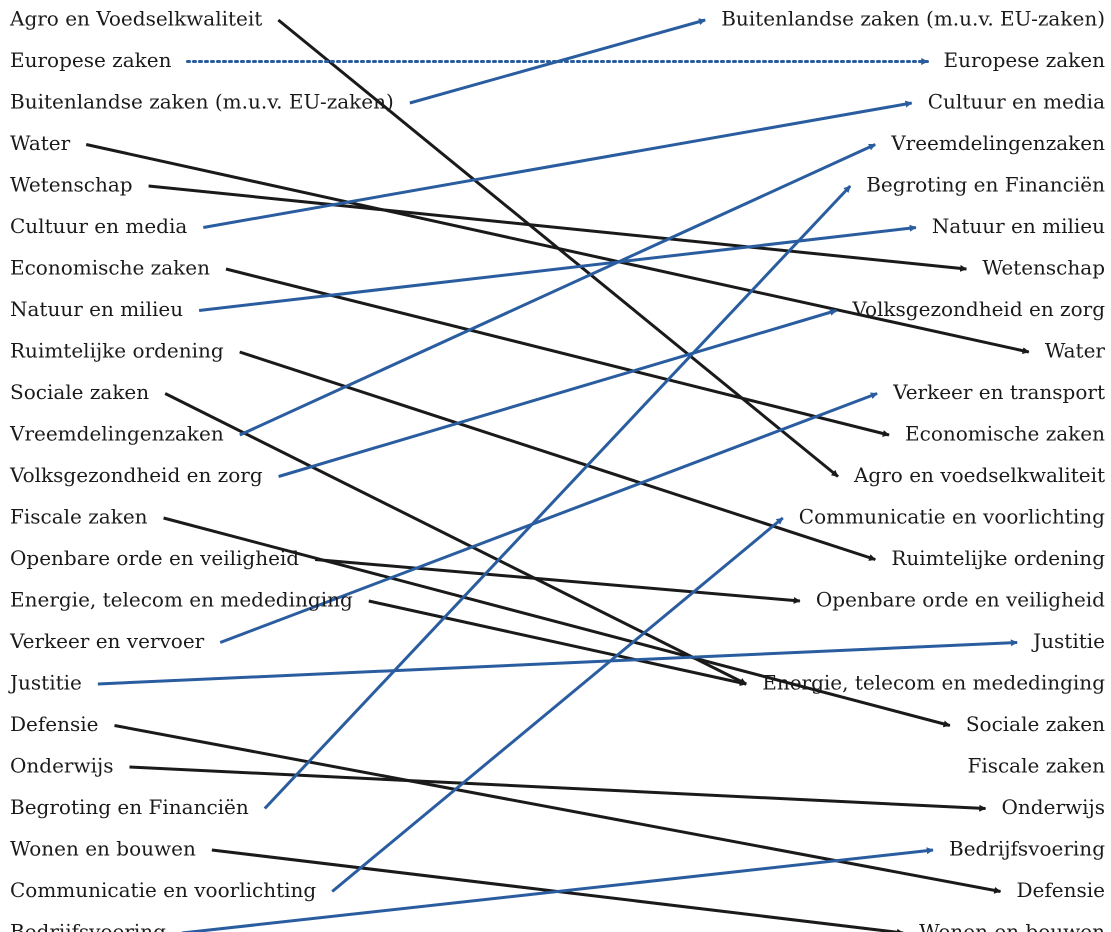  Describe the element at coordinates (557, 889) in the screenshot. I see `arrow-bedrijfsvoering-to-bedrijfsvoering` at that location.